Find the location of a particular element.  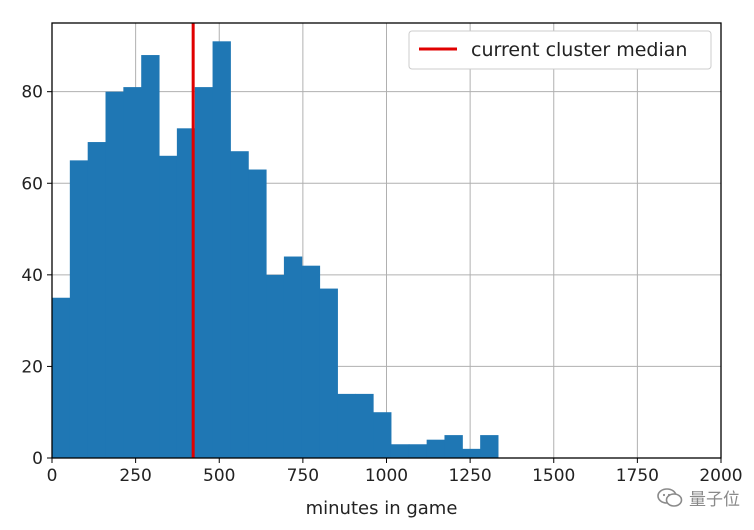

legend-label: current cluster median is located at coordinates (579, 50).